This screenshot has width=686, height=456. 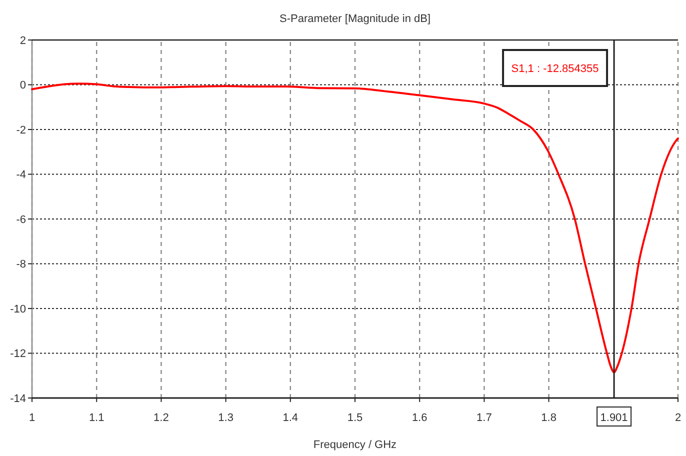 I want to click on chart-title: S-Parameter [Magnitude in dB], so click(x=355, y=19).